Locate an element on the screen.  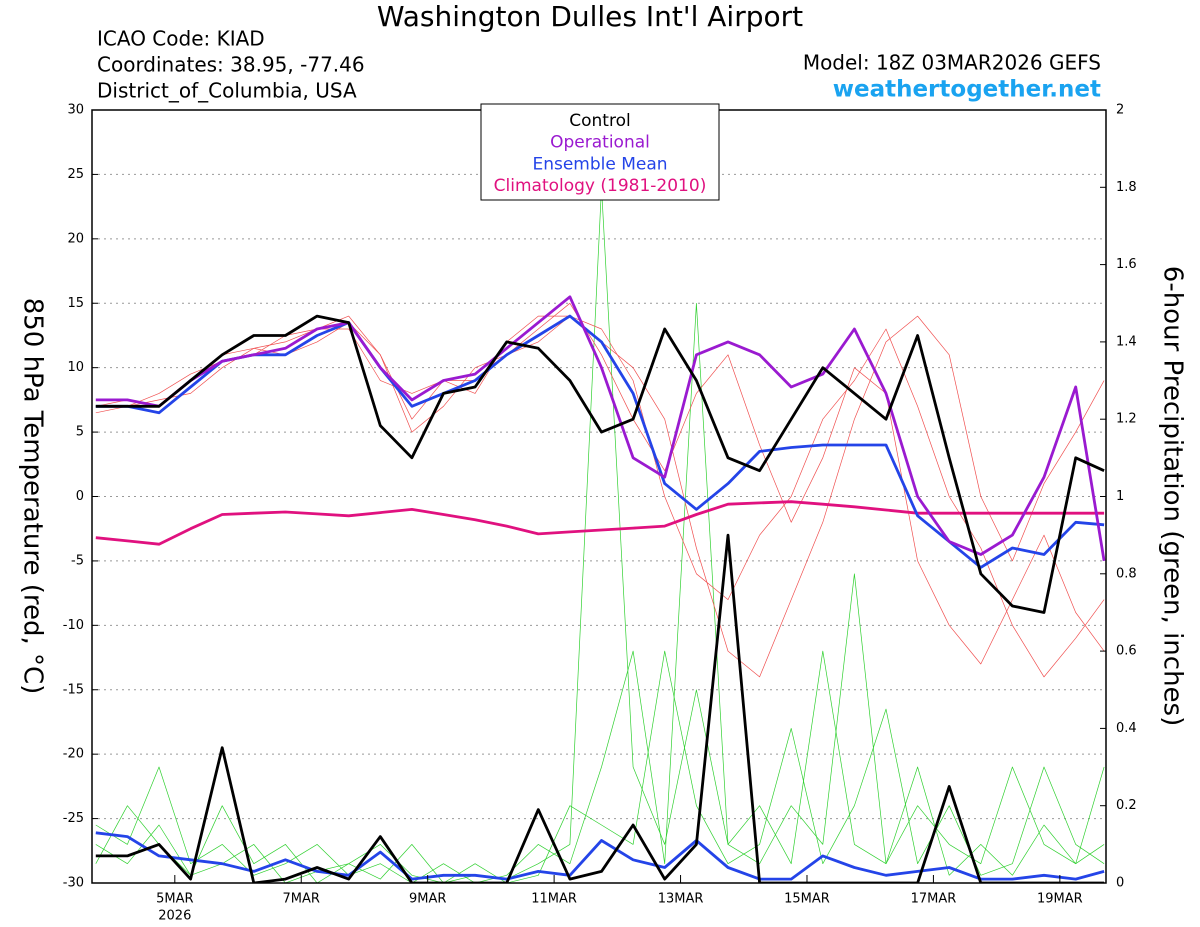
y-axis-label: 850 hPa Temperature (red, °C) is located at coordinates (33, 496).